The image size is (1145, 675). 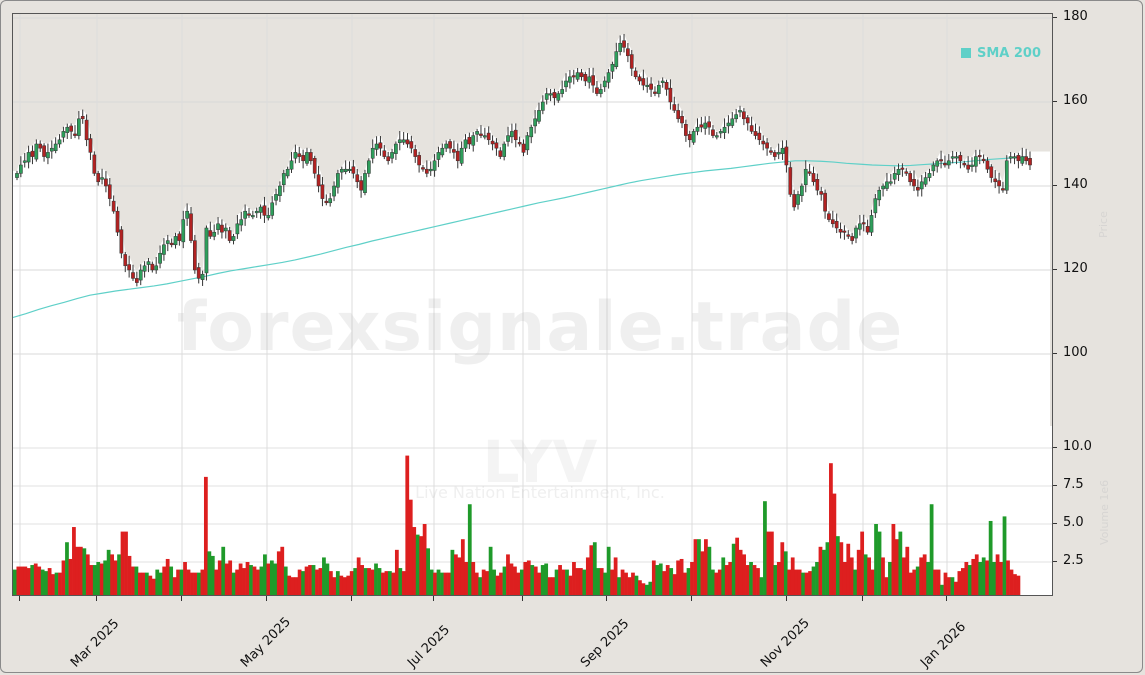 I want to click on legend-sma-200: SMA 200, so click(x=1001, y=53).